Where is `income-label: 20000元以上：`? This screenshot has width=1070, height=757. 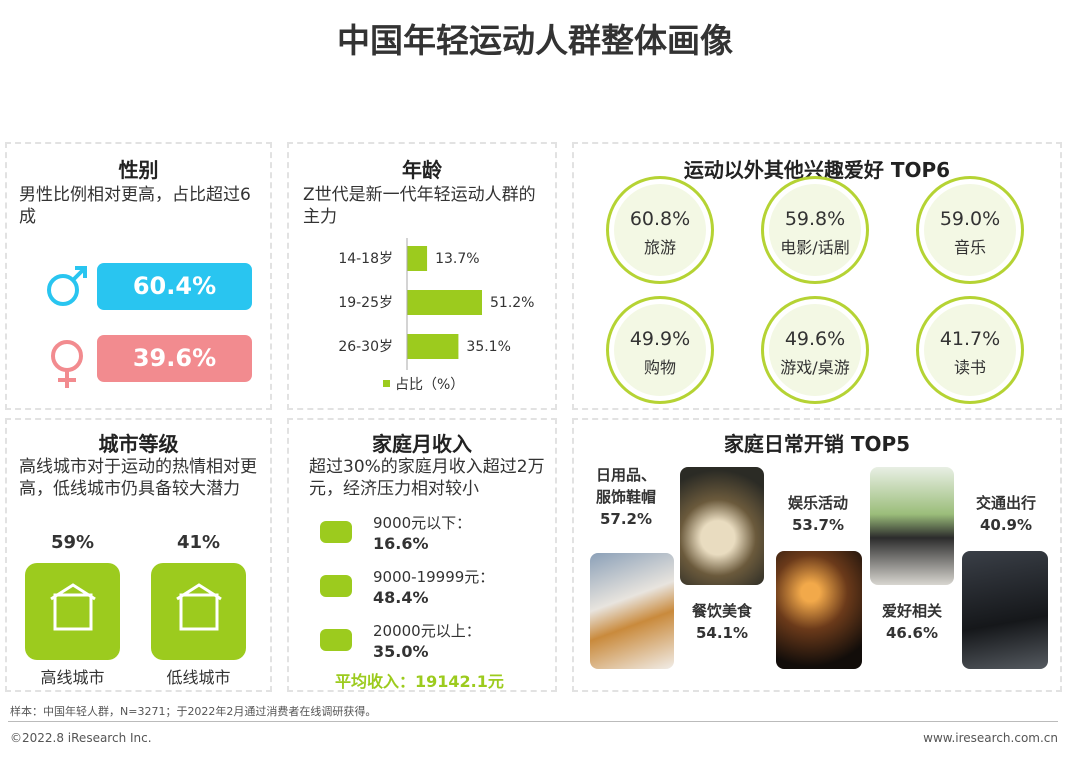
income-label: 20000元以上： is located at coordinates (427, 631).